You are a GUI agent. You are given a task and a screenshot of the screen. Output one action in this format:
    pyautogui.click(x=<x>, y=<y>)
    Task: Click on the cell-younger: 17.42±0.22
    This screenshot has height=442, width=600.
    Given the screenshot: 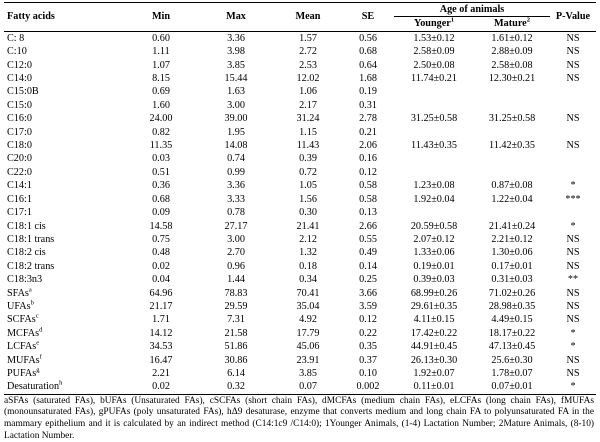 What is the action you would take?
    pyautogui.click(x=434, y=333)
    